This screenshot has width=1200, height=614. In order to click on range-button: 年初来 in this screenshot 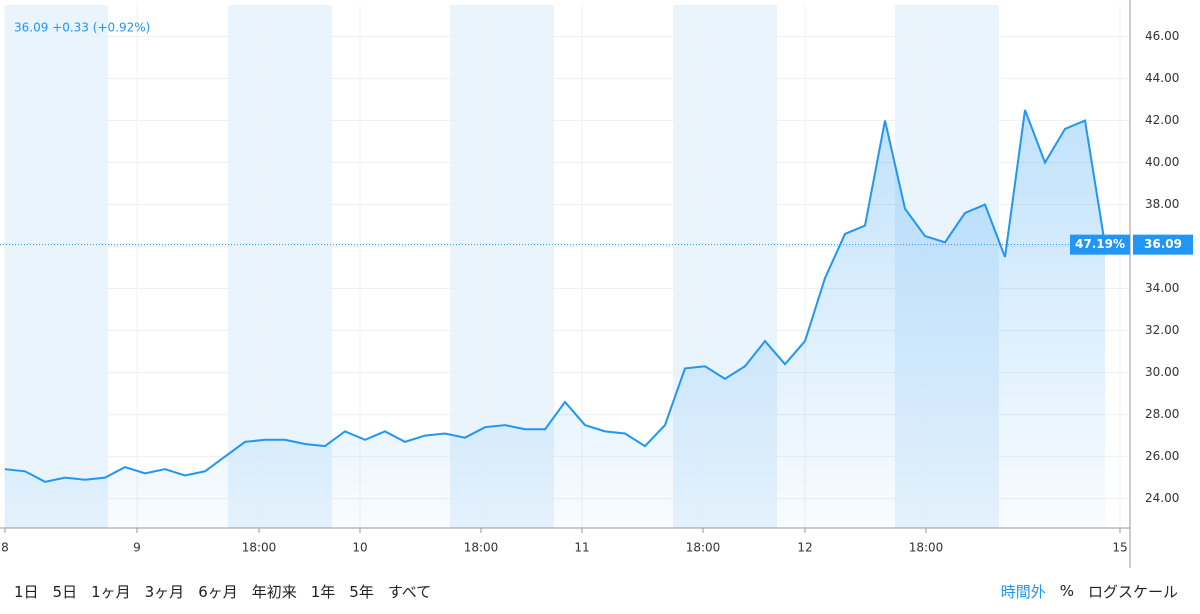, I will do `click(274, 591)`.